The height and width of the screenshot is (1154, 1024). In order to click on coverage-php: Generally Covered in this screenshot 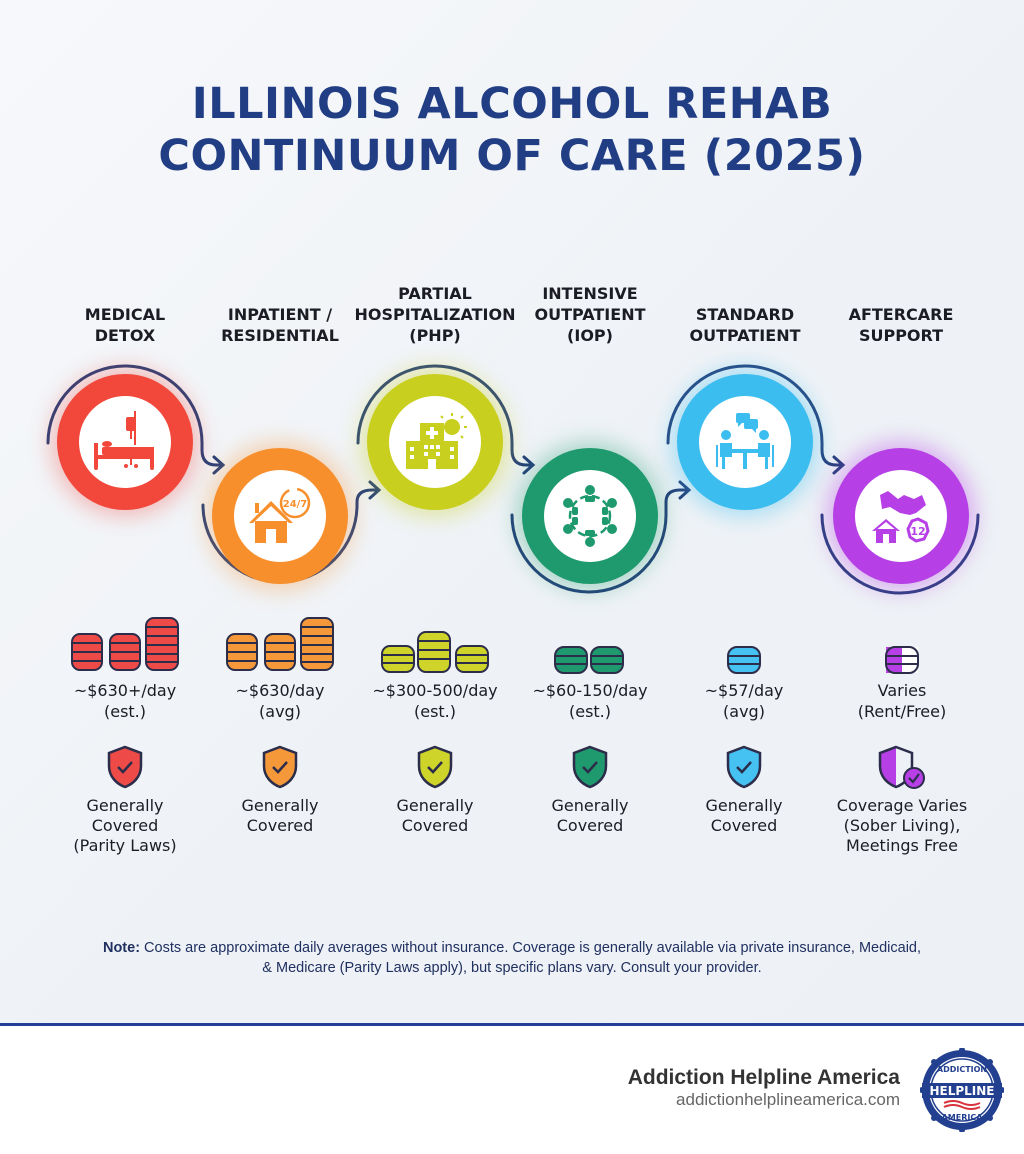, I will do `click(435, 816)`.